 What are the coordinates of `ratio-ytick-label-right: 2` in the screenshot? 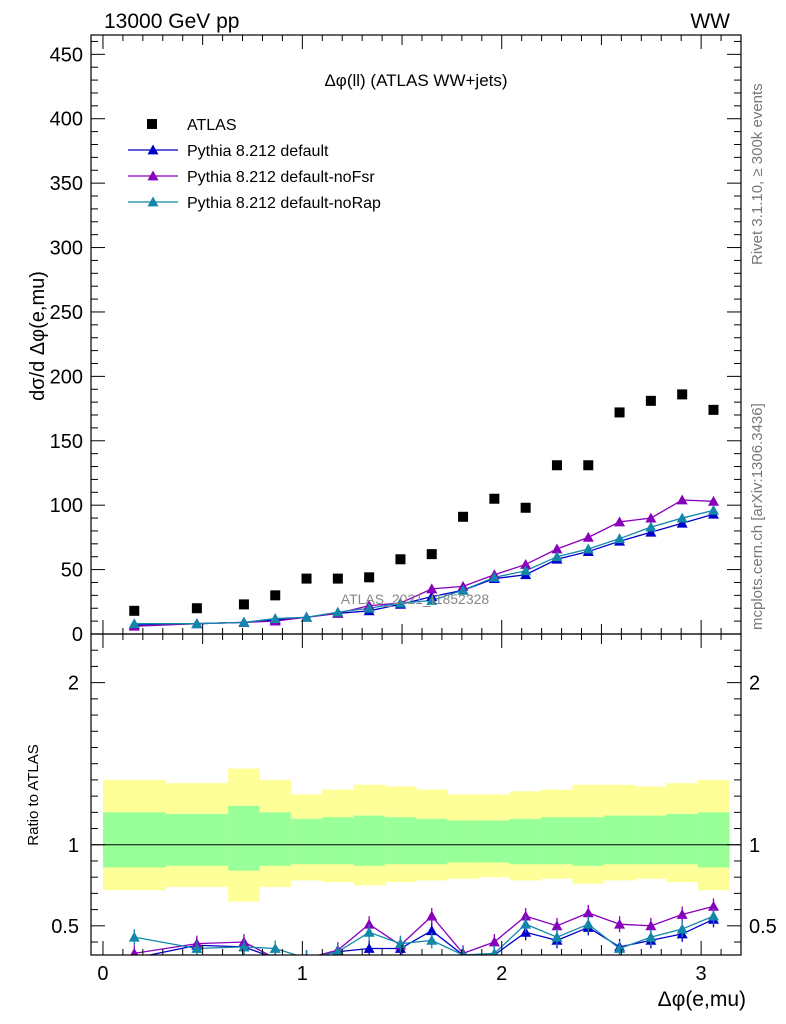 It's located at (754, 684).